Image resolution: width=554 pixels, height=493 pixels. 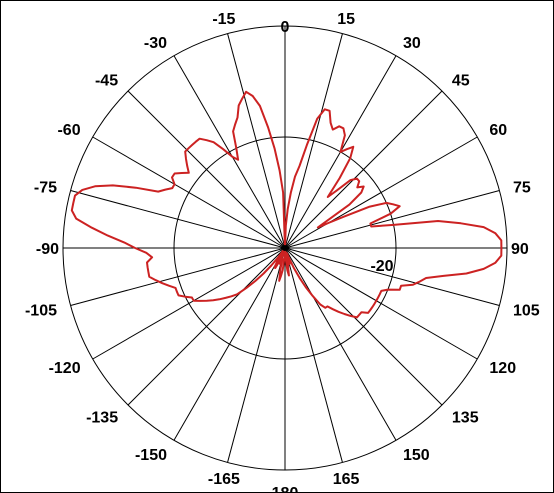 I want to click on spoke-m75, so click(x=178, y=219).